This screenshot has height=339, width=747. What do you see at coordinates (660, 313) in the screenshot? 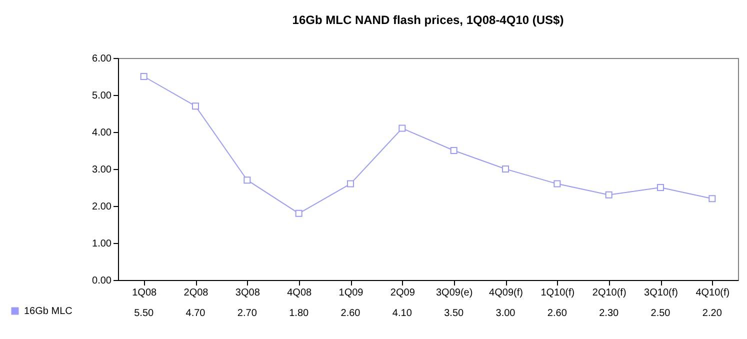
I see `data-label: 2.50` at bounding box center [660, 313].